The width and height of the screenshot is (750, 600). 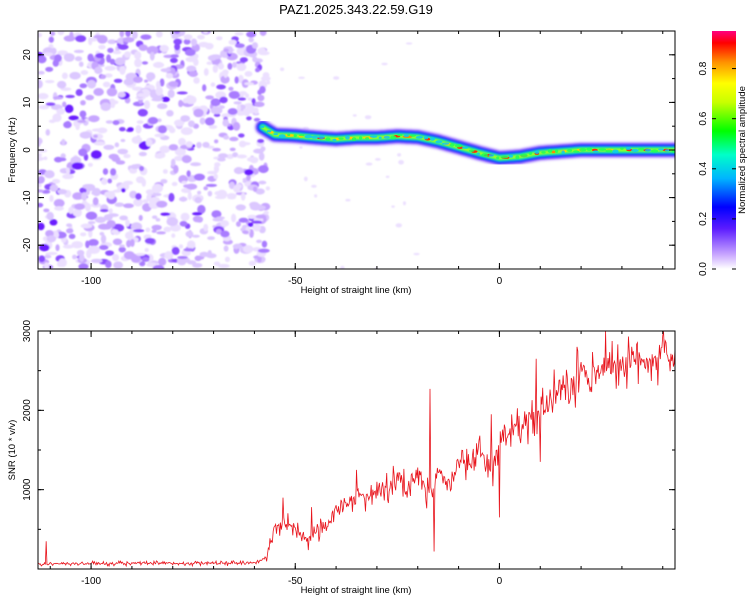 What do you see at coordinates (500, 281) in the screenshot?
I see `x-tick-label: 0` at bounding box center [500, 281].